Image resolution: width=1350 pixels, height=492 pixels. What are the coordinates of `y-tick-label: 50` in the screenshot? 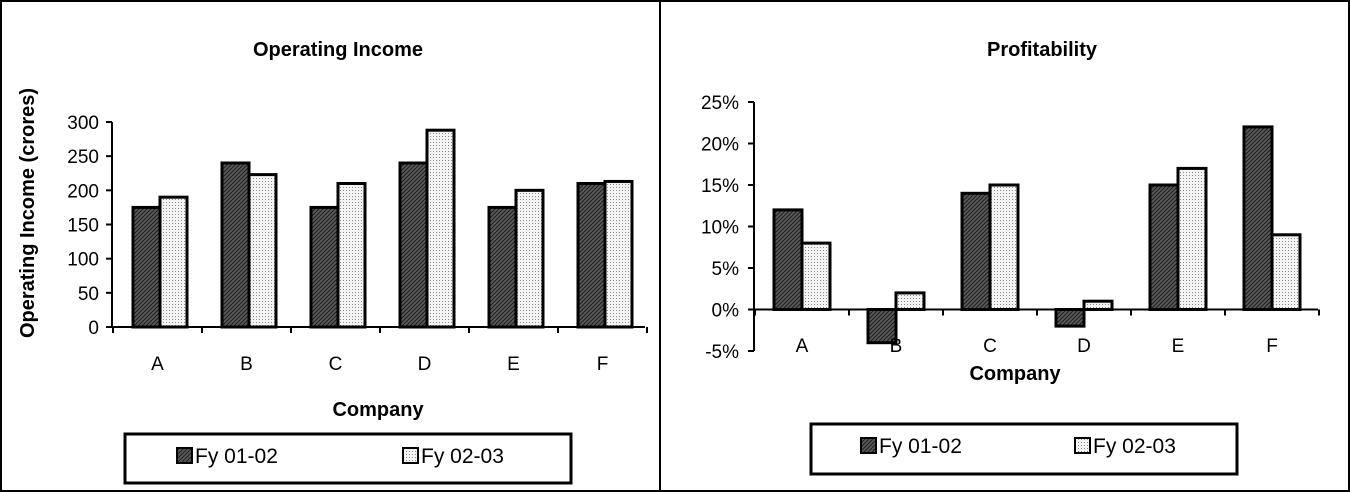 It's located at (88, 294).